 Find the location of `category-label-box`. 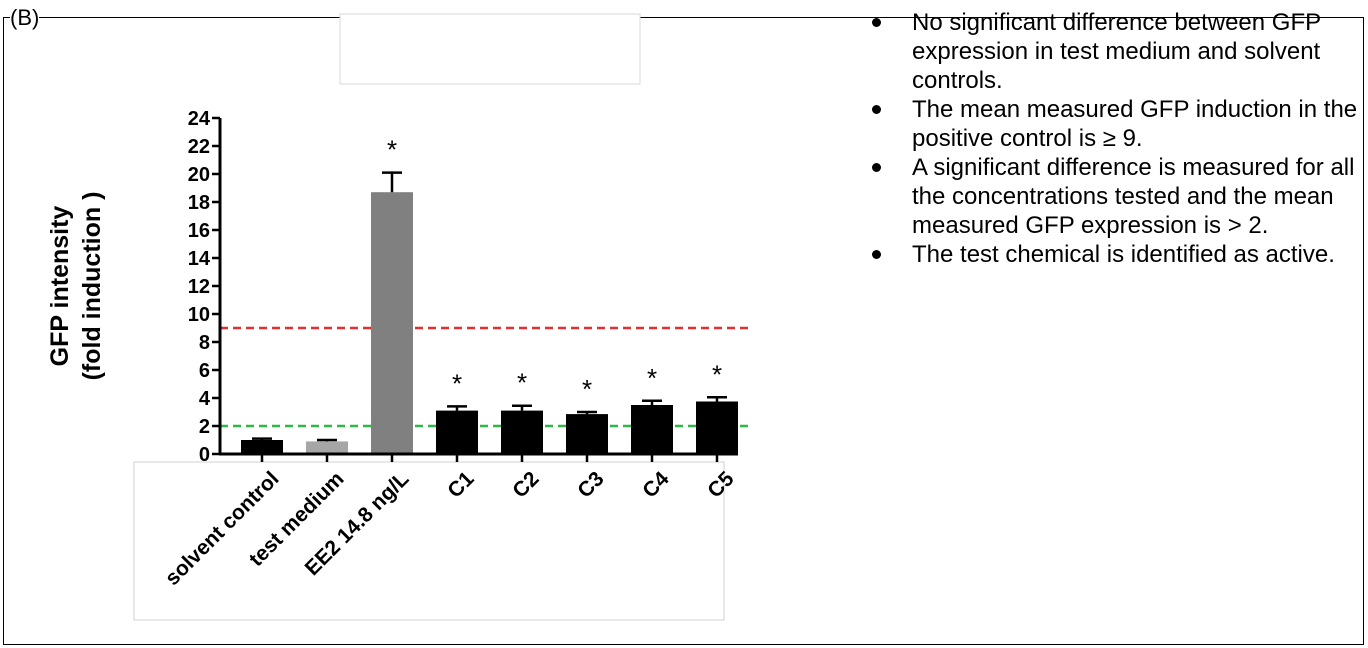

category-label-box is located at coordinates (429, 541).